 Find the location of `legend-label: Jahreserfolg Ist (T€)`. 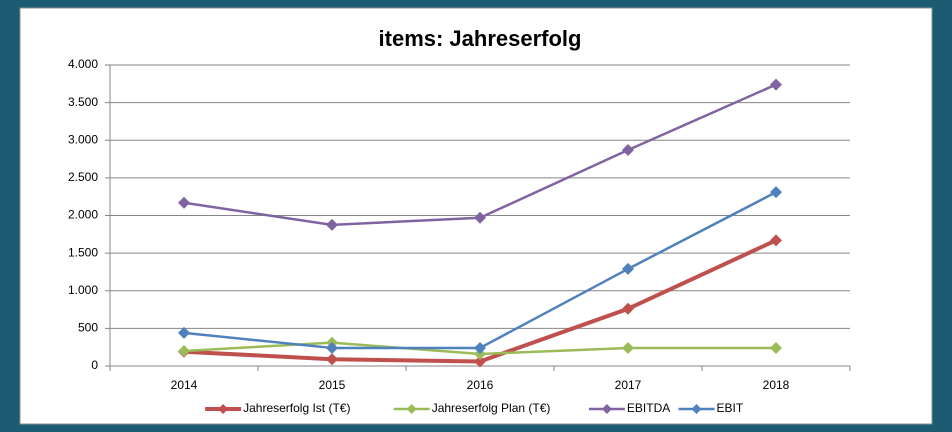

legend-label: Jahreserfolg Ist (T€) is located at coordinates (296, 408).